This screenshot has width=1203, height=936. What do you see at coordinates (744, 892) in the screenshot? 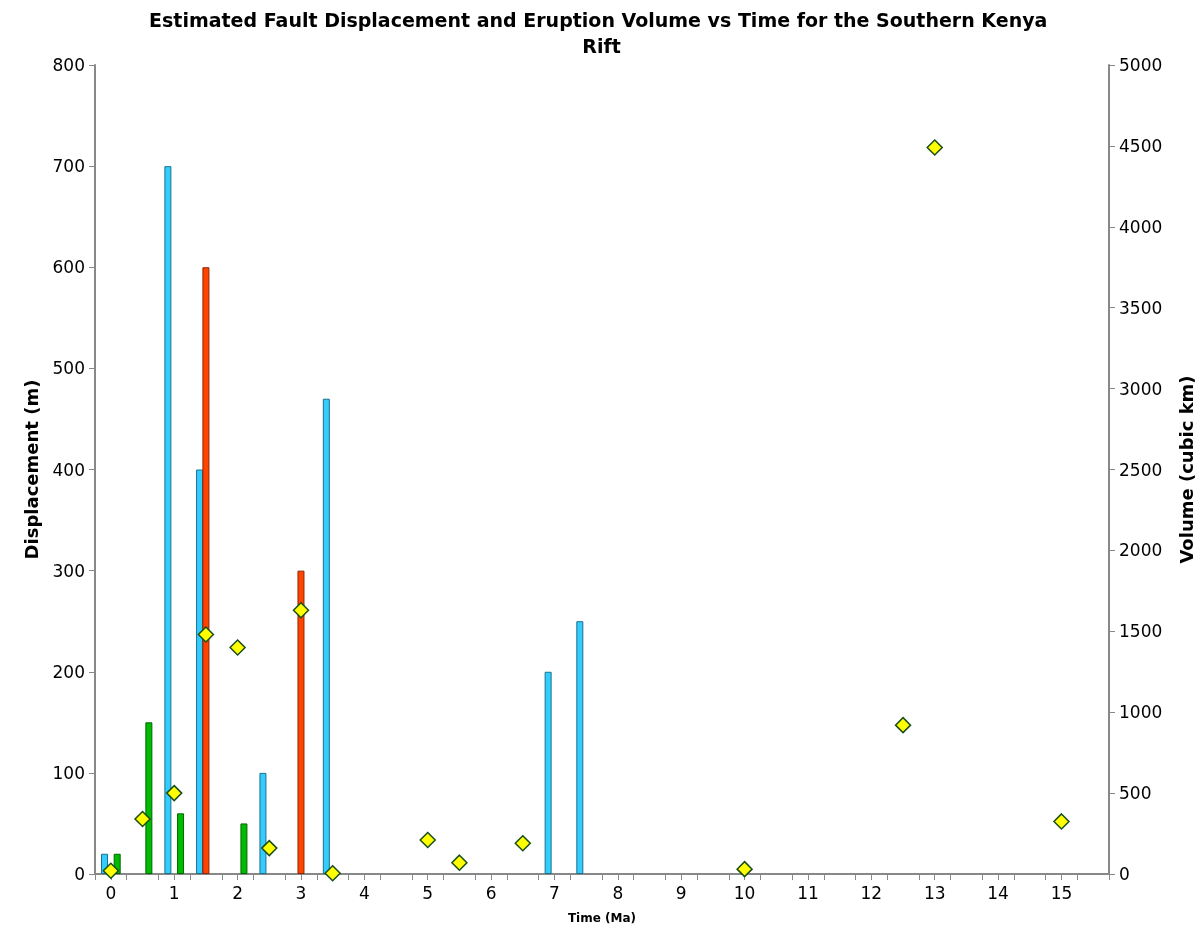
I see `x-tick-label: 10` at bounding box center [744, 892].